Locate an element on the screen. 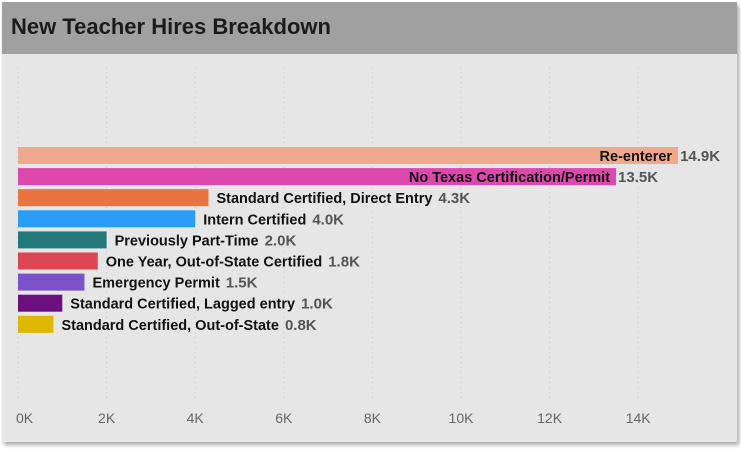 Image resolution: width=741 pixels, height=450 pixels. x-tick-label: 4K is located at coordinates (196, 418).